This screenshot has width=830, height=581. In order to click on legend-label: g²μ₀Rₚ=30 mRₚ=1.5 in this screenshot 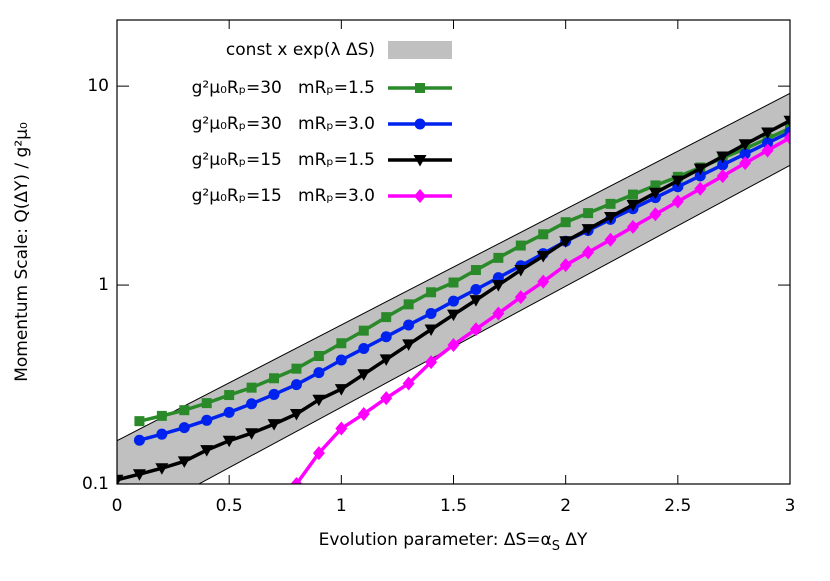, I will do `click(283, 88)`.